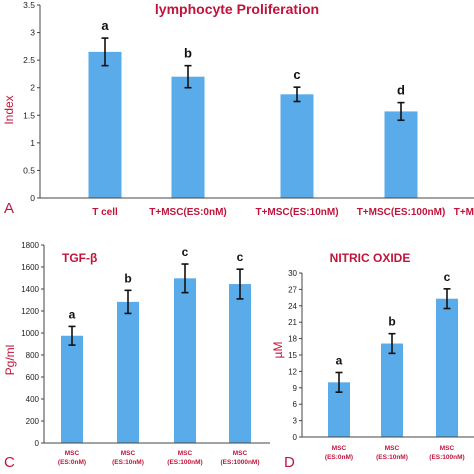 This screenshot has width=474, height=474. What do you see at coordinates (370, 258) in the screenshot?
I see `chart-title-d: NITRIC OXIDE` at bounding box center [370, 258].